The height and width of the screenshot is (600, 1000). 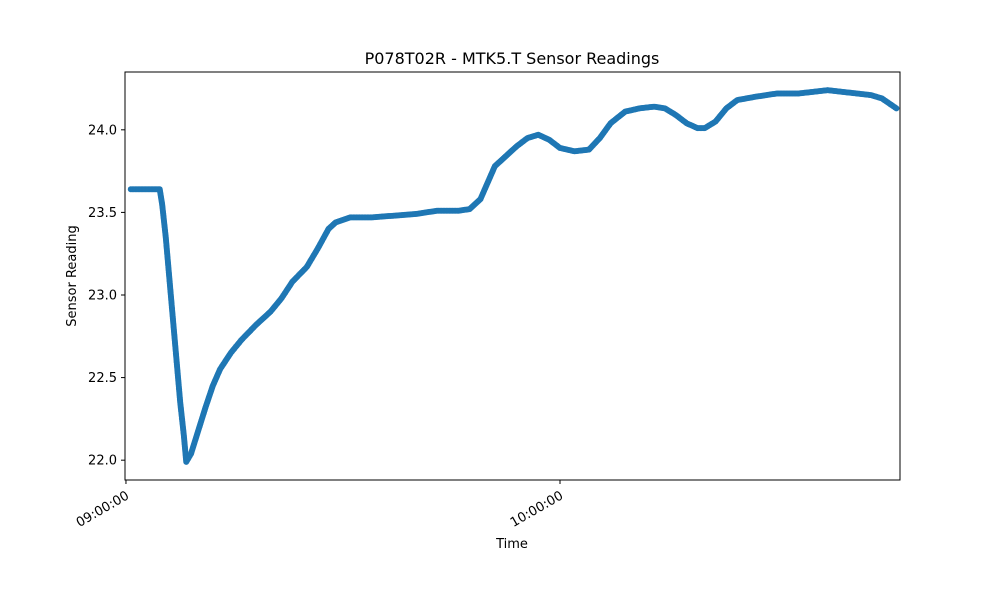 What do you see at coordinates (72, 275) in the screenshot?
I see `y-axis-label: Sensor Reading` at bounding box center [72, 275].